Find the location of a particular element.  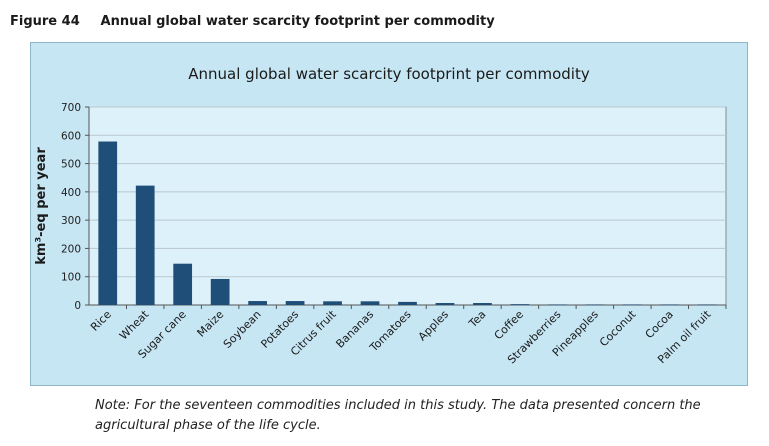

x-tick-label: Maize is located at coordinates (211, 324).